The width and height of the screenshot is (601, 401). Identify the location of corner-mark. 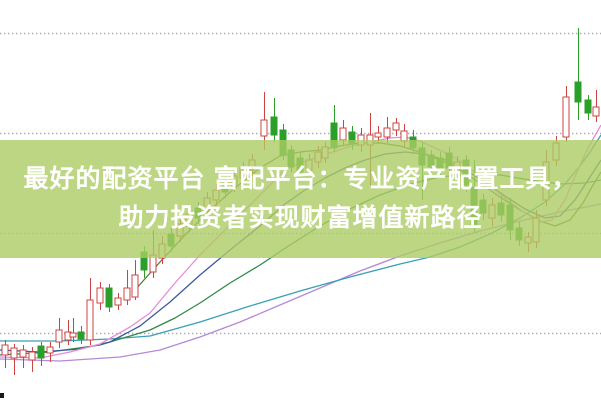
(2, 395).